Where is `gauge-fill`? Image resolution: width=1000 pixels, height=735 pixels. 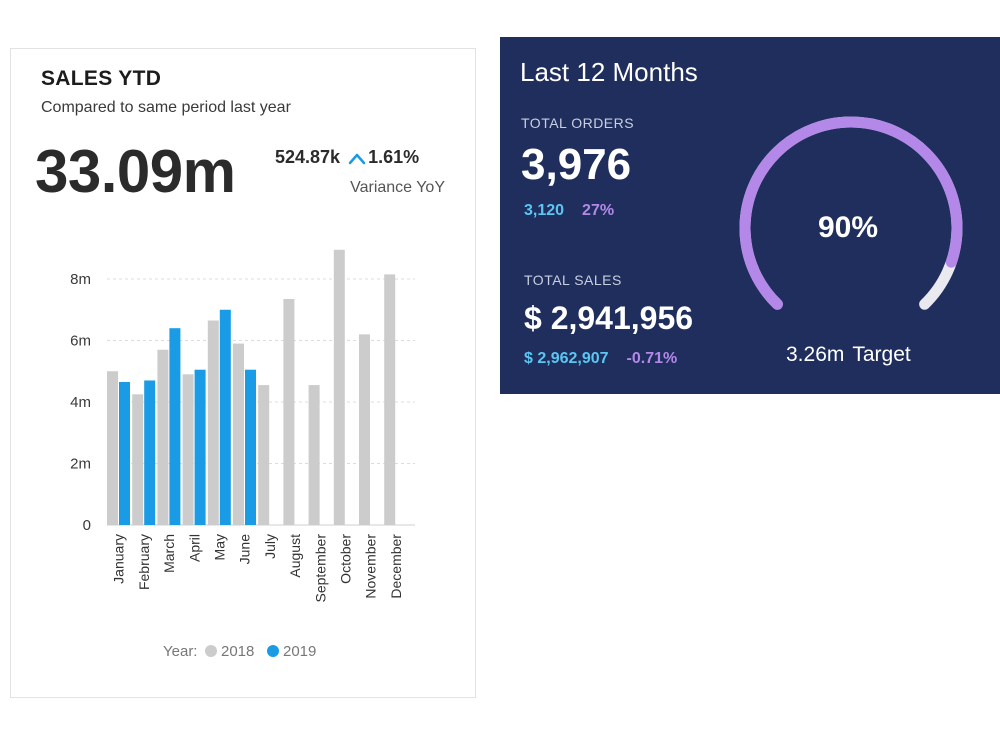 gauge-fill is located at coordinates (851, 213).